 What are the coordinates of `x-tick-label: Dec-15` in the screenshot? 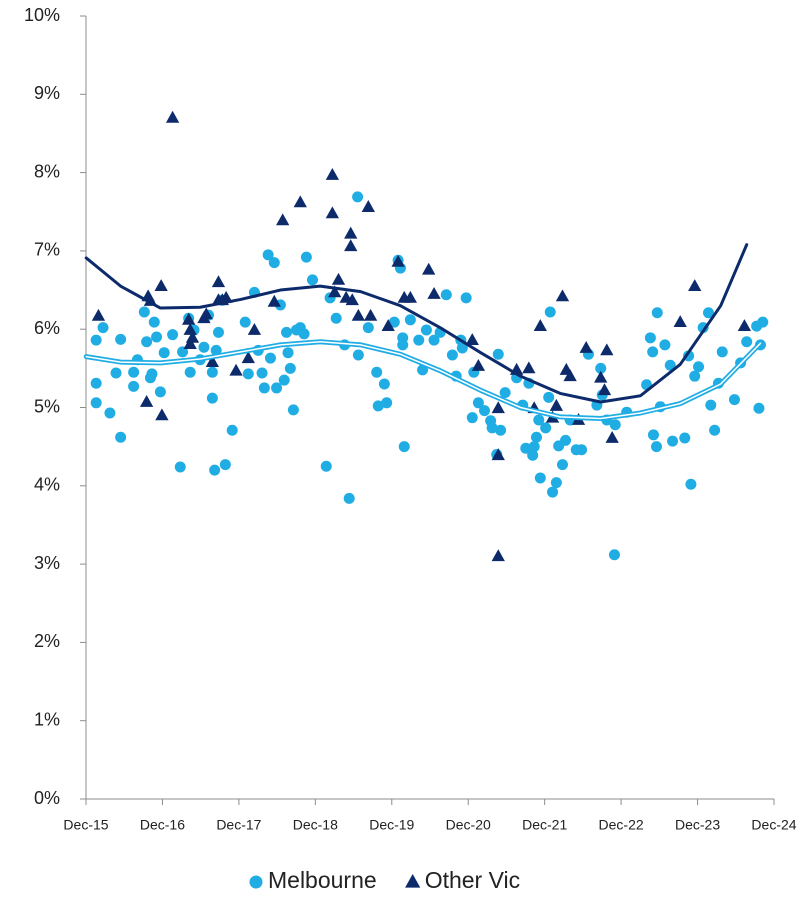 It's located at (85, 825).